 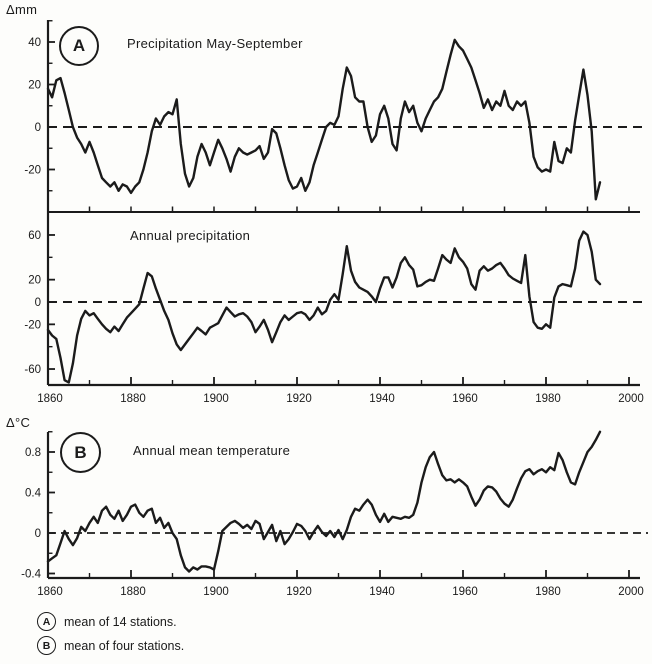 I want to click on panel-b-badge: B, so click(x=80, y=452).